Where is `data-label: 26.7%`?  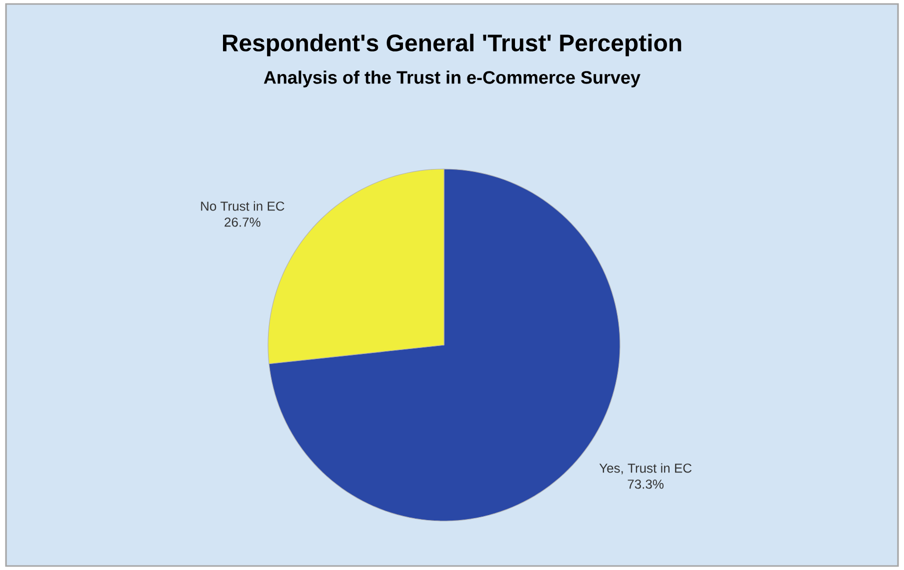
data-label: 26.7% is located at coordinates (242, 222).